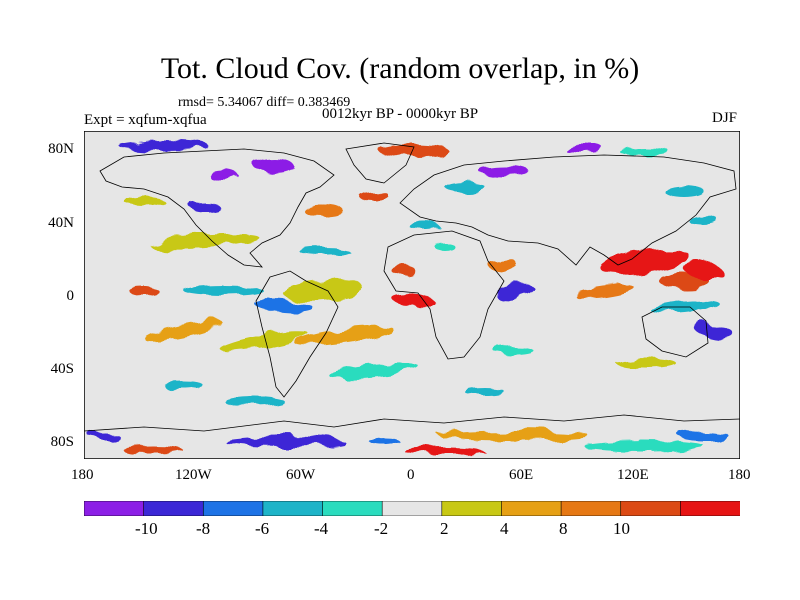 The image size is (800, 600). I want to click on x-tick-180w: 180, so click(82, 475).